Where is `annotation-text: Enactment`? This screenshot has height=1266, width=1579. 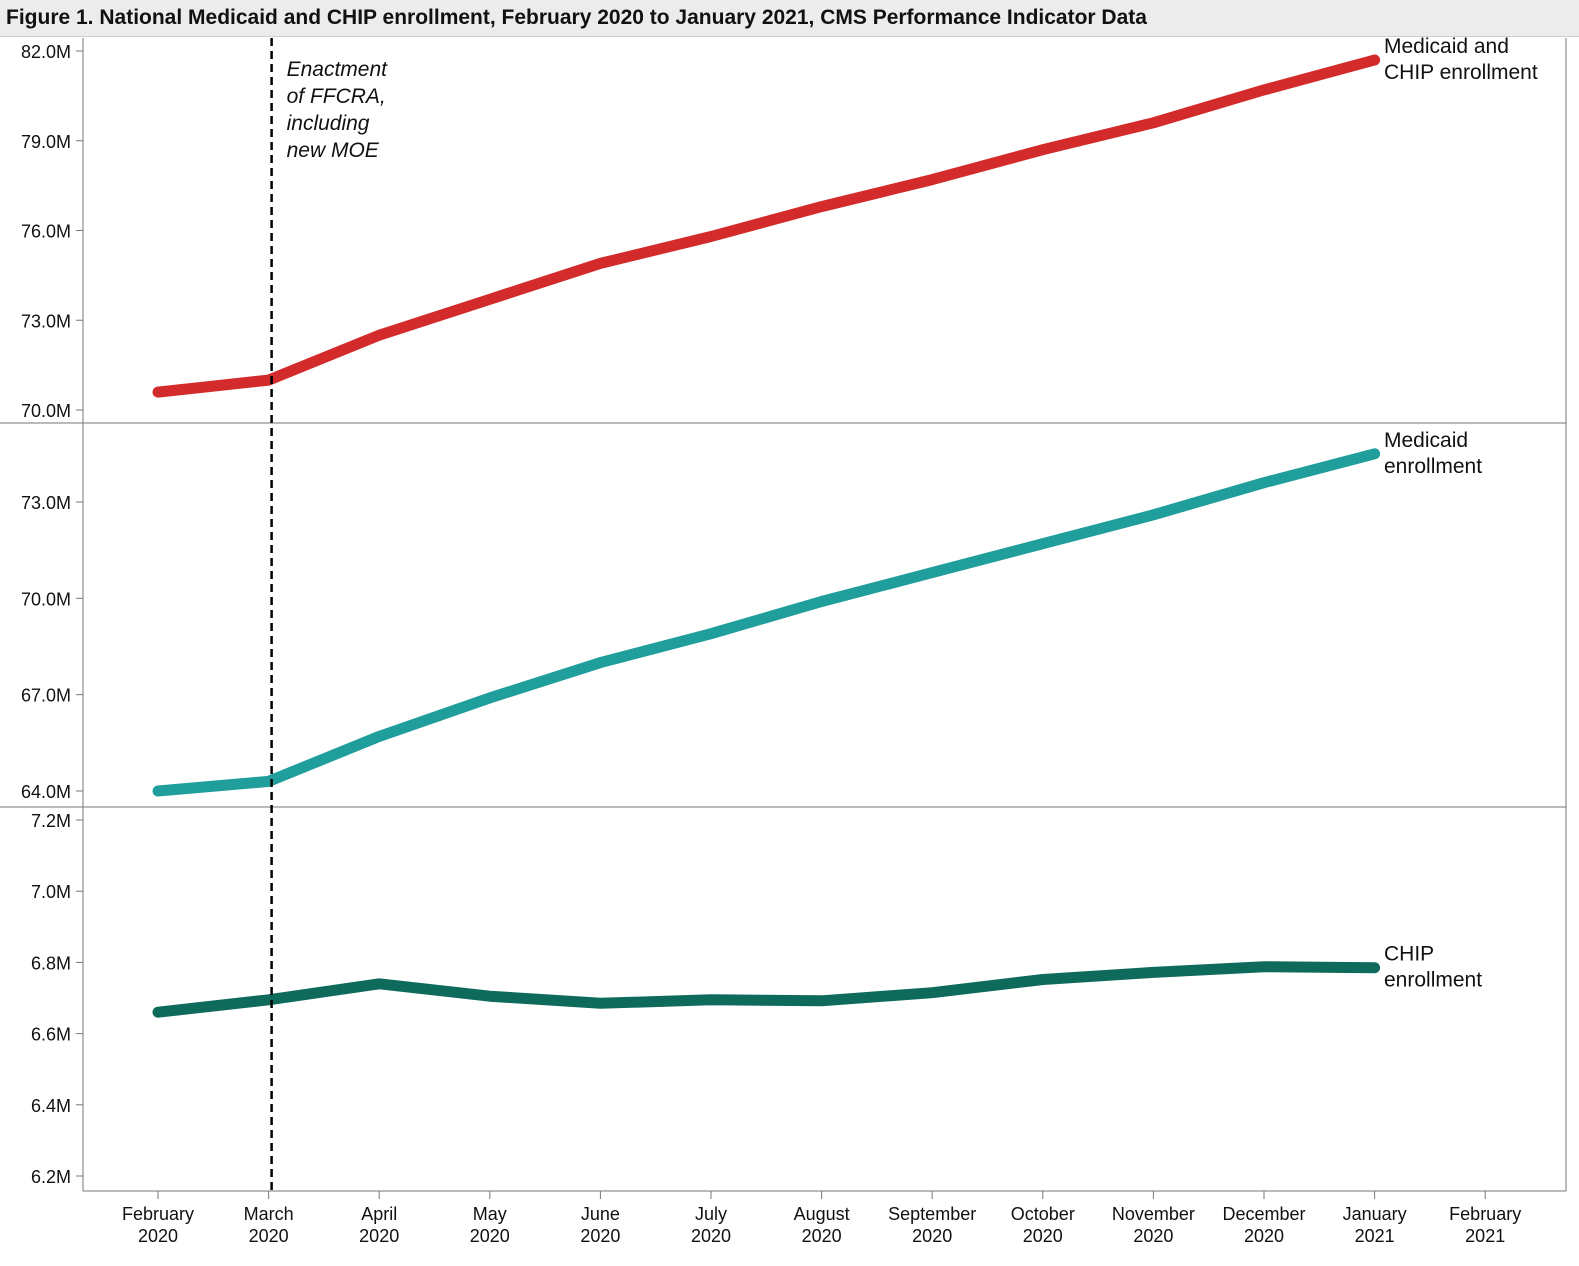
annotation-text: Enactment is located at coordinates (338, 69).